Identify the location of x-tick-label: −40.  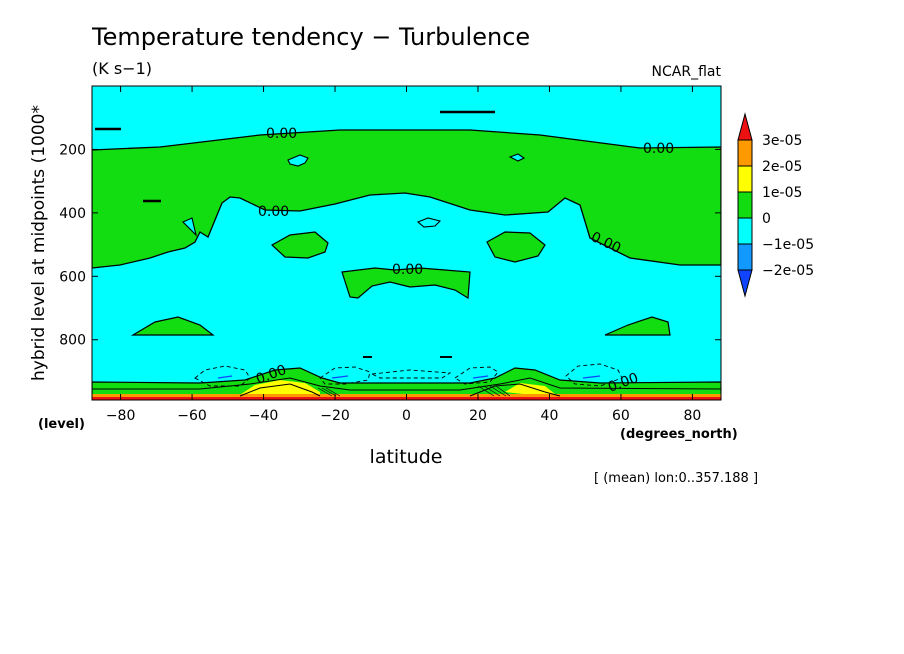
(264, 416).